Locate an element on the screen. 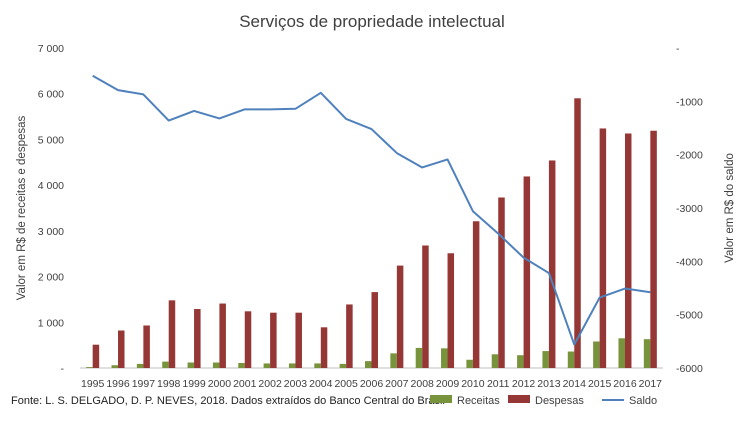  bar-receitas-2013 is located at coordinates (545, 359).